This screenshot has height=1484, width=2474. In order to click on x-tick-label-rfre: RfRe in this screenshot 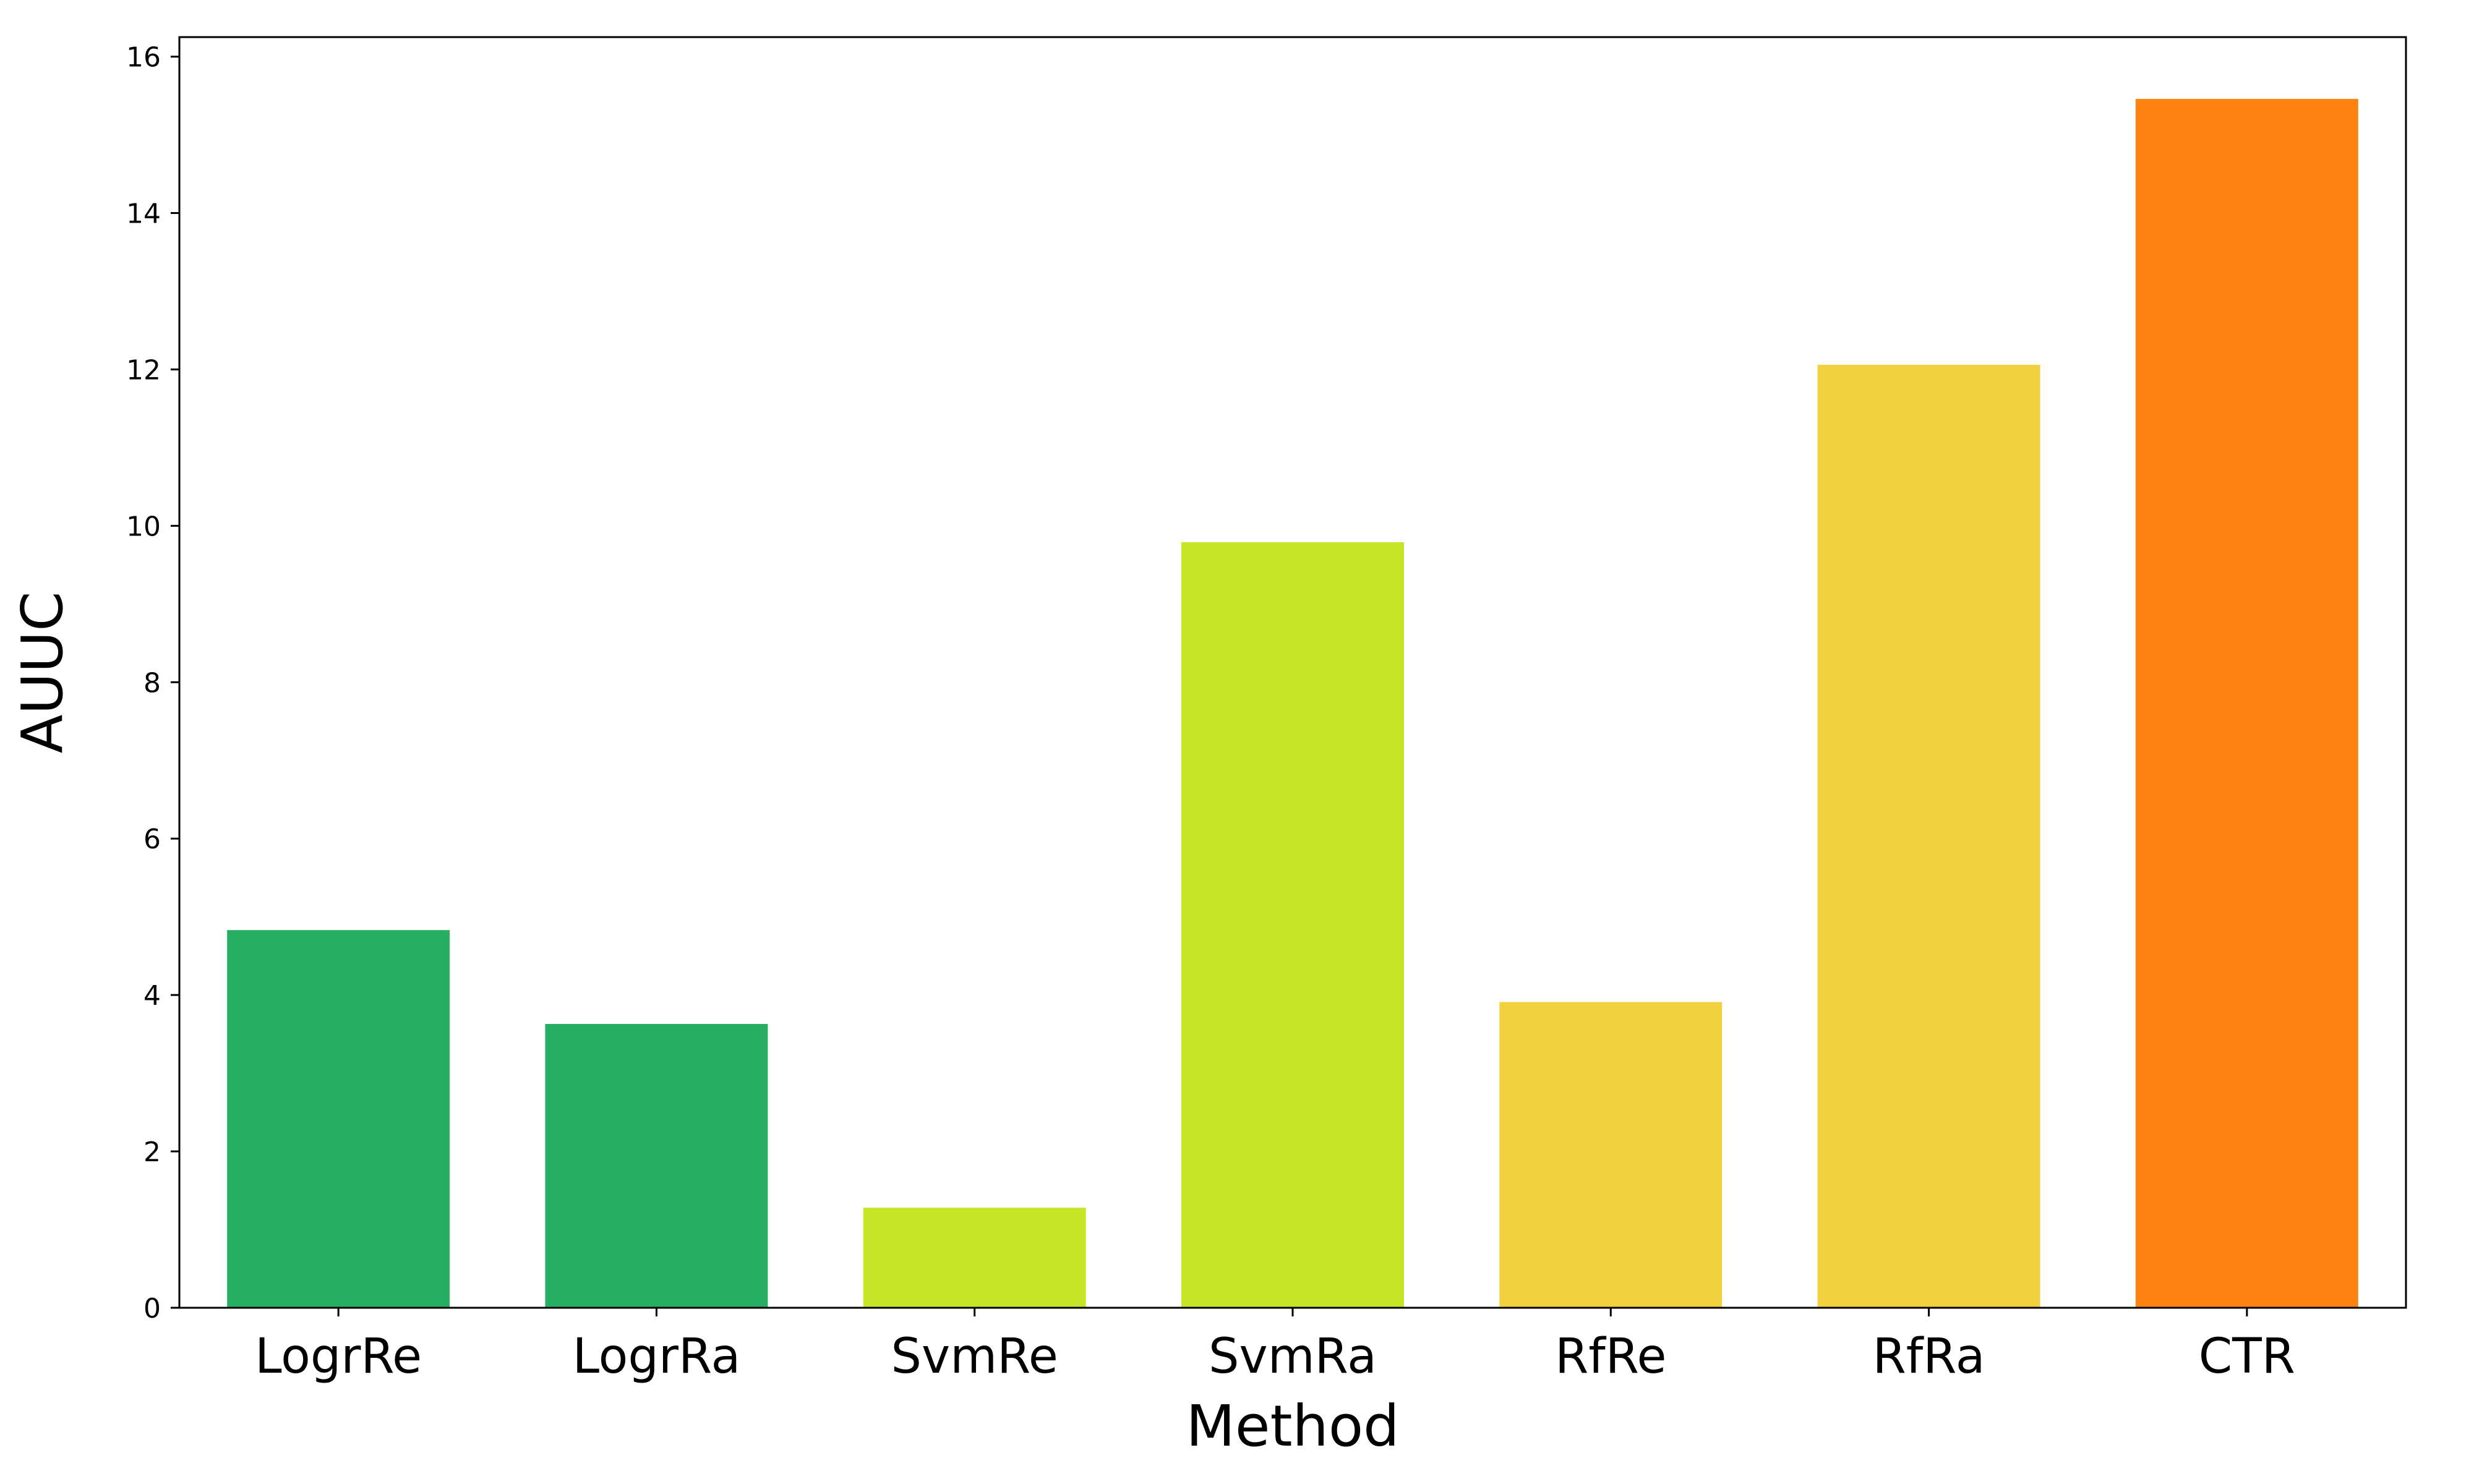, I will do `click(1611, 1356)`.